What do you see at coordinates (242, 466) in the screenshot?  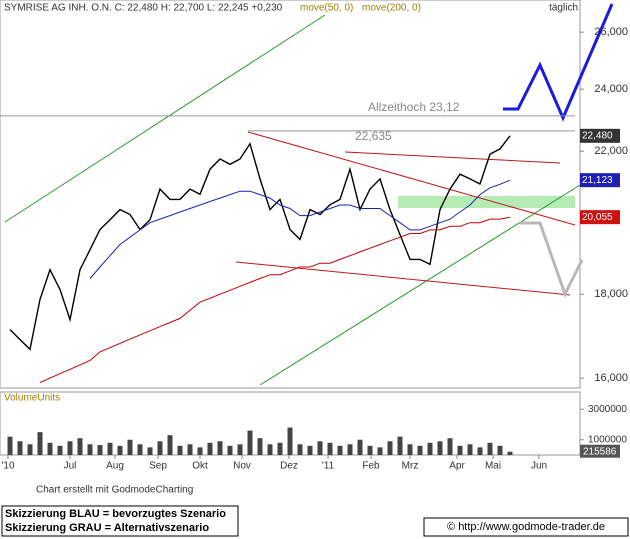 I see `x-tick-label: Nov` at bounding box center [242, 466].